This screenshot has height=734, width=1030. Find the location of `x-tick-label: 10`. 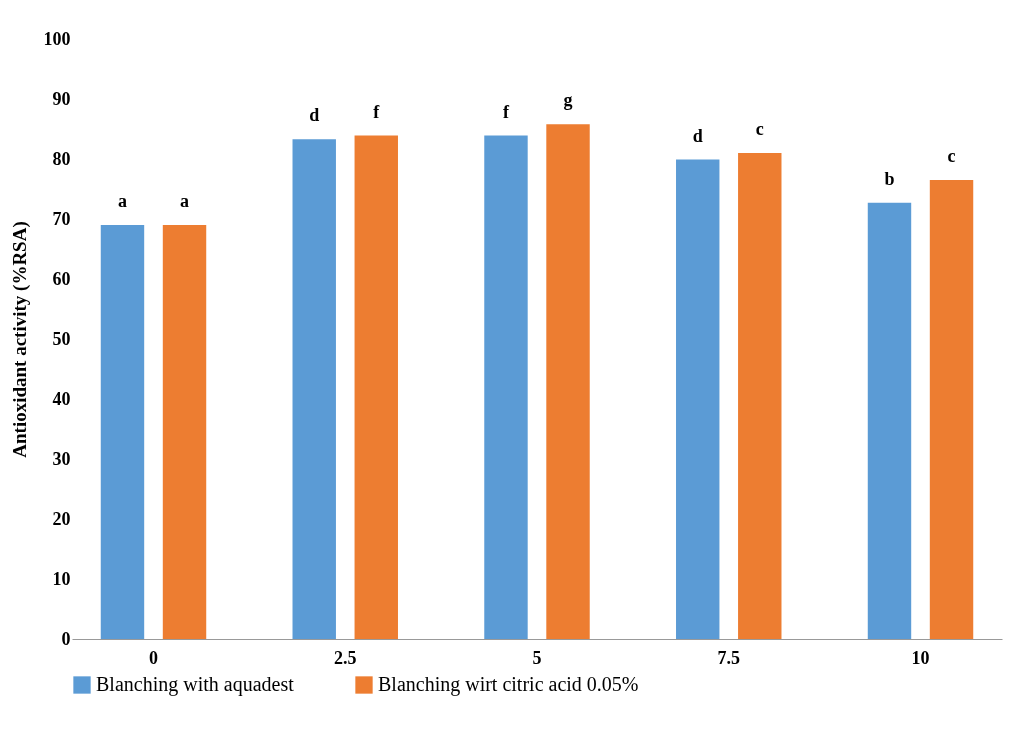

x-tick-label: 10 is located at coordinates (920, 657).